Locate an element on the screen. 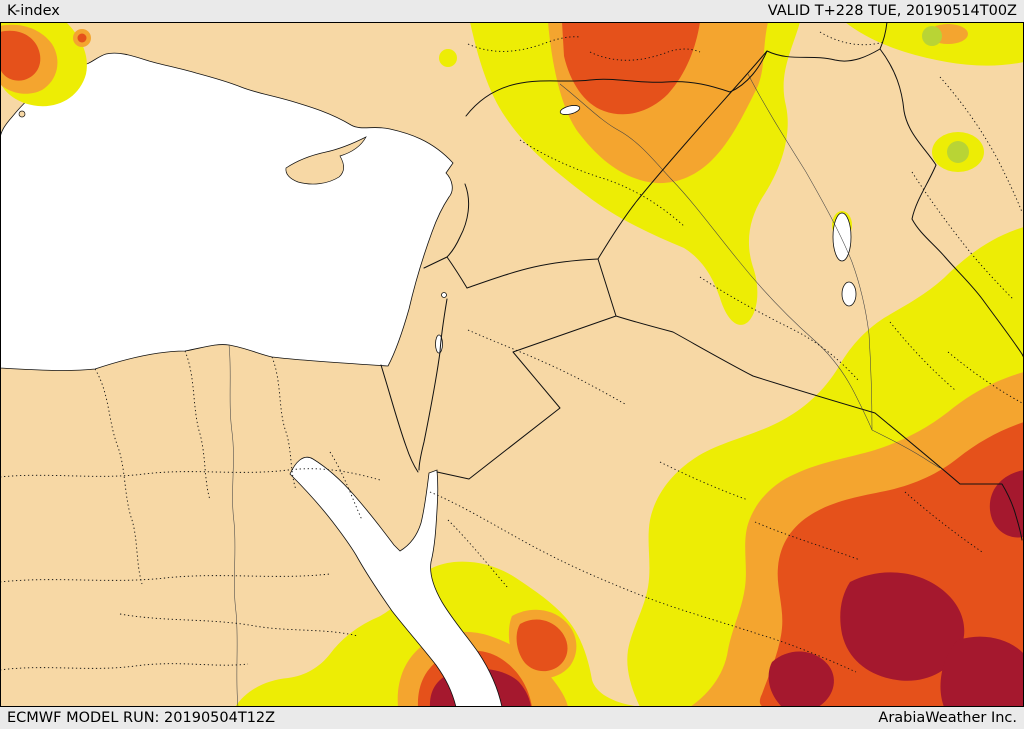 Image resolution: width=1024 pixels, height=729 pixels. red-sea is located at coordinates (396, 581).